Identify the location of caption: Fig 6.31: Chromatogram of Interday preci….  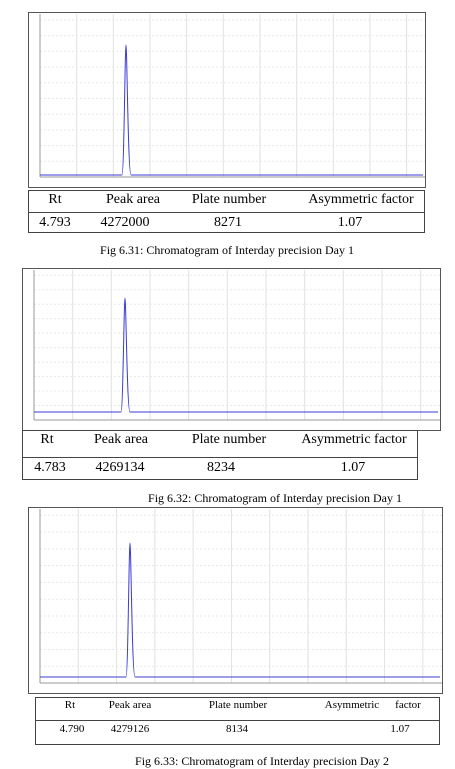
(227, 250).